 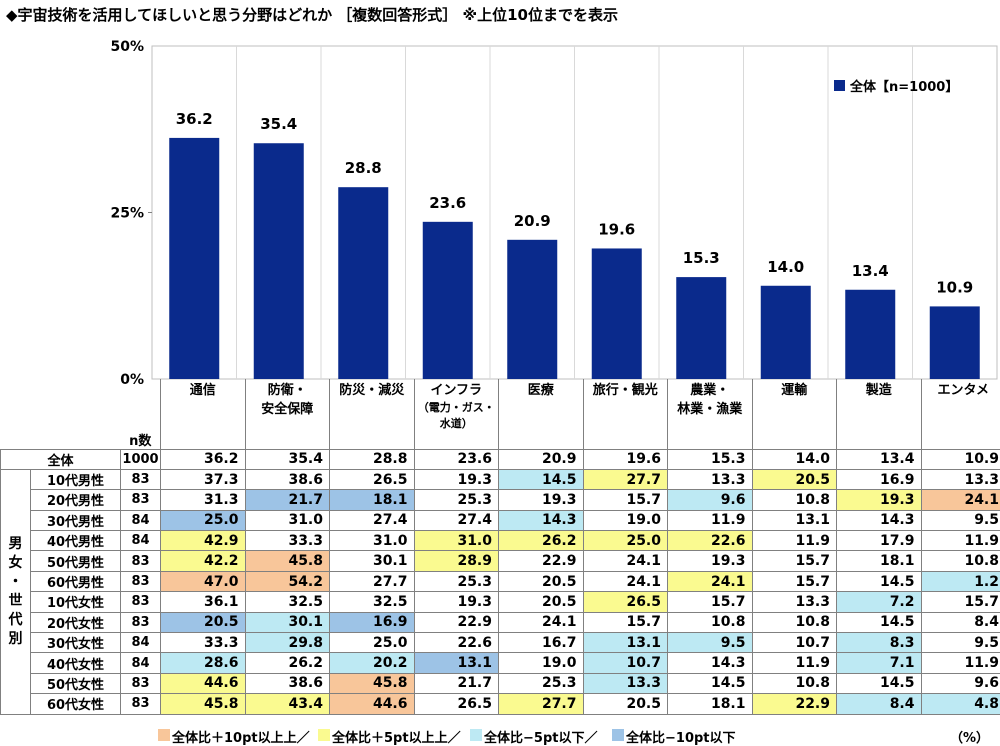 I want to click on table-cell: 32.5, so click(x=287, y=602).